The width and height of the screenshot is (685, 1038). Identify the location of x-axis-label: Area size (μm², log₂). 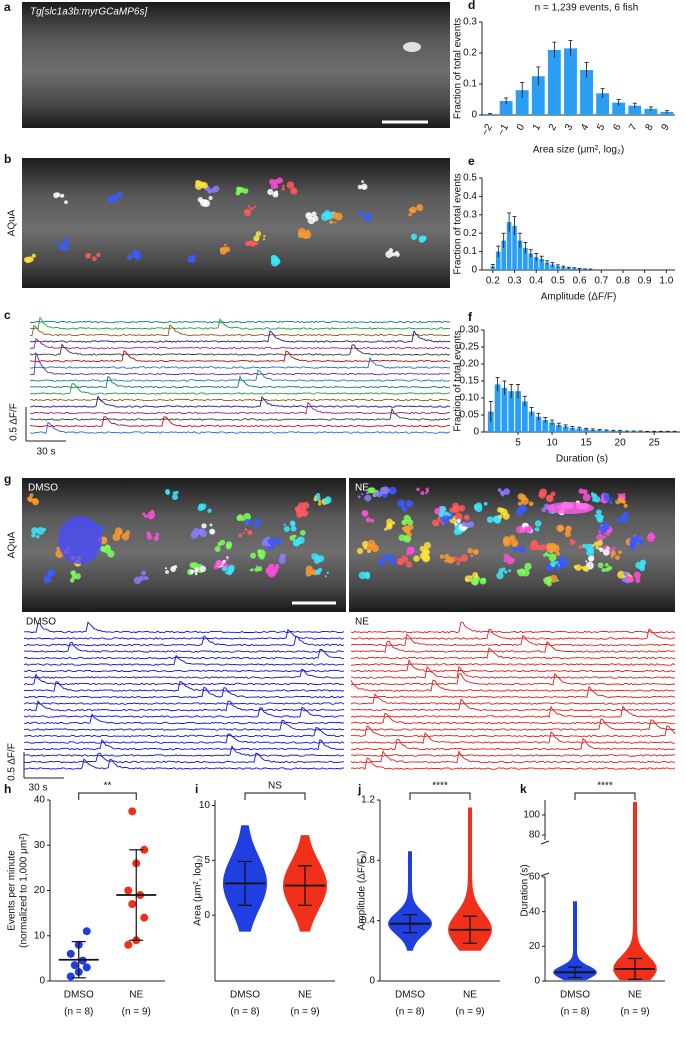
(578, 150).